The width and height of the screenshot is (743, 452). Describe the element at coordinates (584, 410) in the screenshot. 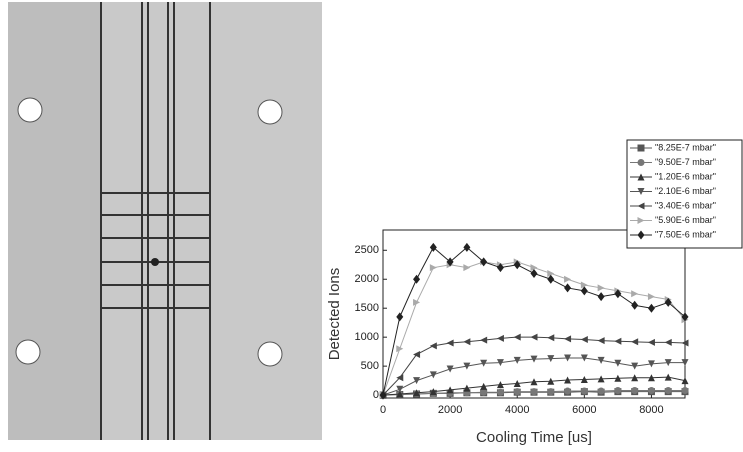

I see `x-tick-label: 6000` at that location.